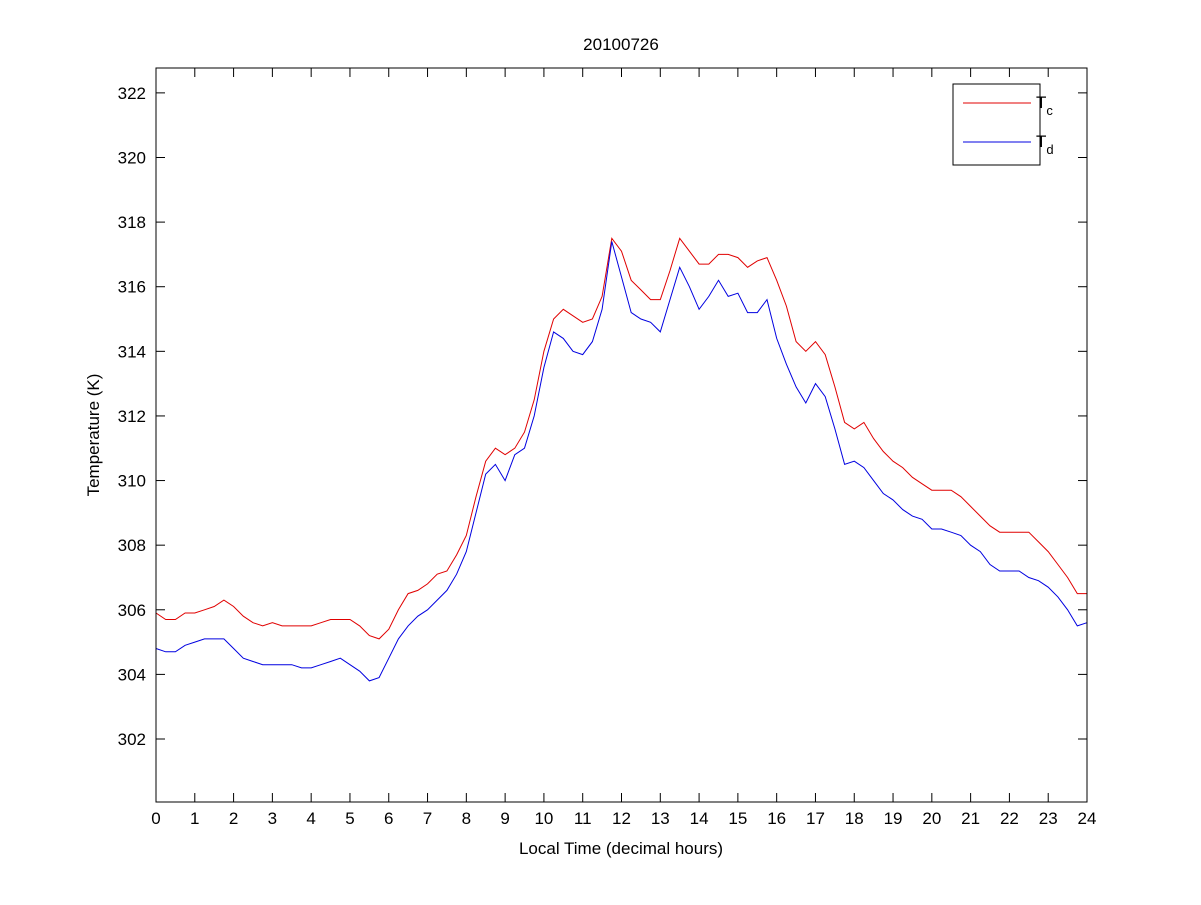 The image size is (1201, 905). Describe the element at coordinates (310, 818) in the screenshot. I see `x-tick-label: 4` at that location.